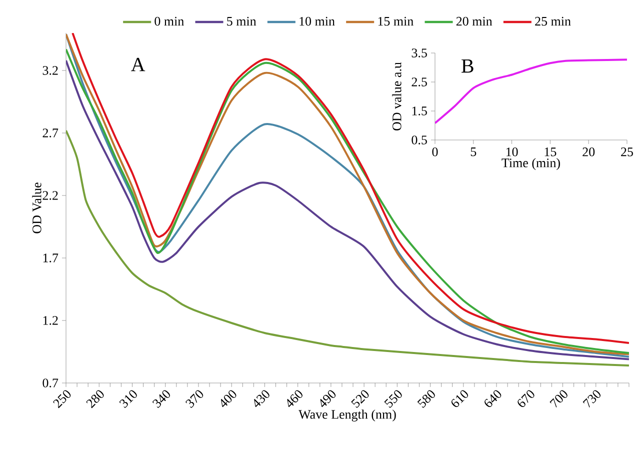 Image resolution: width=641 pixels, height=452 pixels. What do you see at coordinates (435, 152) in the screenshot?
I see `x-tick-label: 0` at bounding box center [435, 152].